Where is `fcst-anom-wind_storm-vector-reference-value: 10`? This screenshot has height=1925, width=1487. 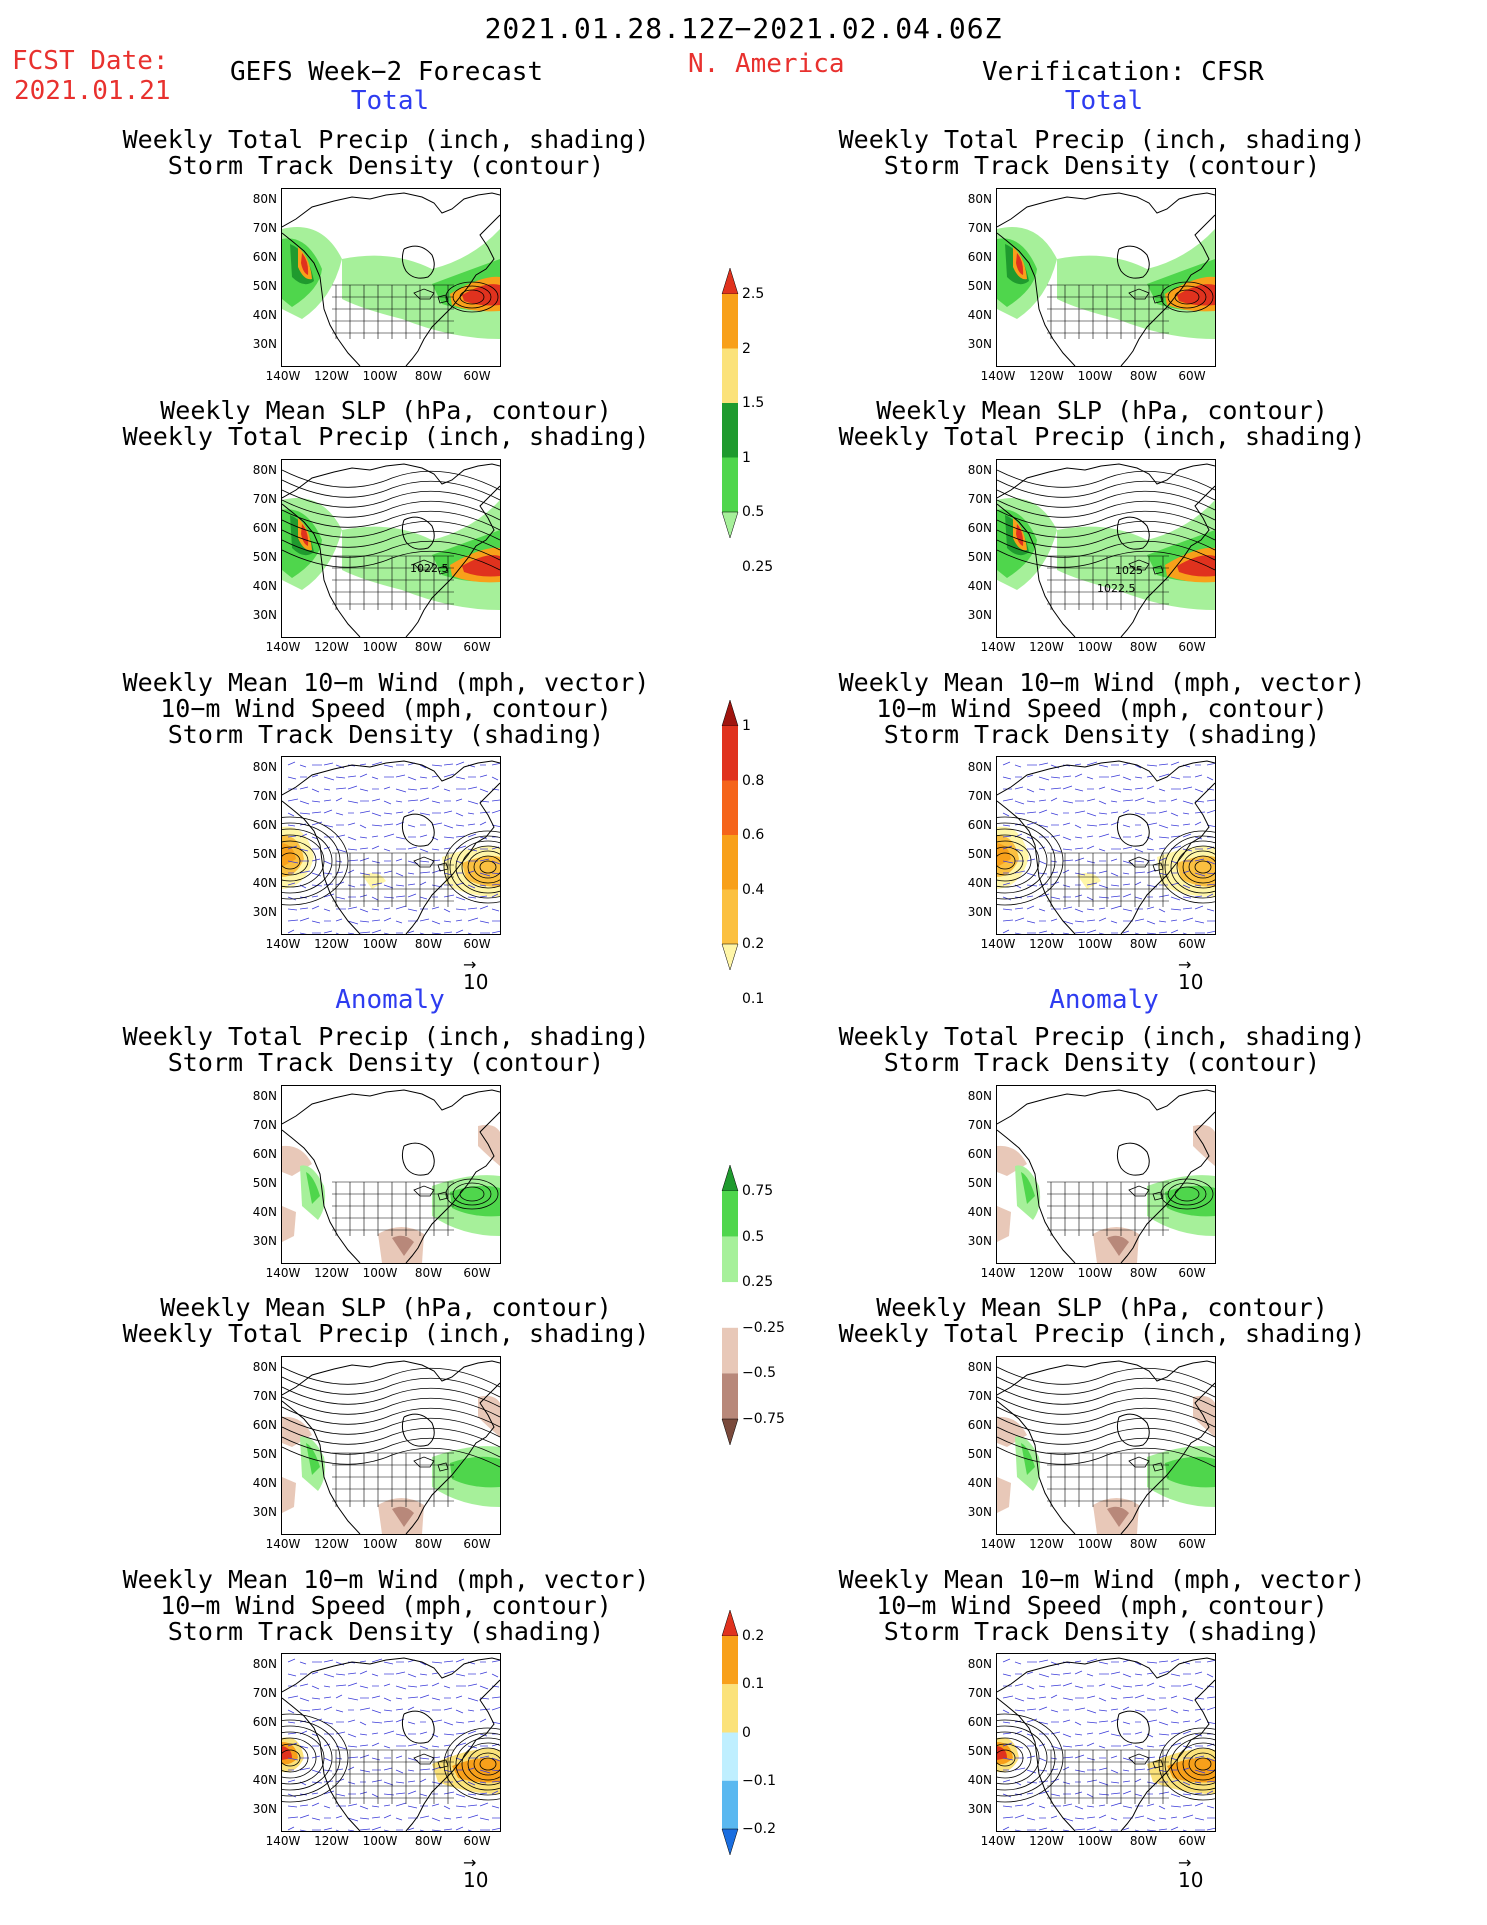
fcst-anom-wind_storm-vector-reference-value: 10 is located at coordinates (476, 1880).